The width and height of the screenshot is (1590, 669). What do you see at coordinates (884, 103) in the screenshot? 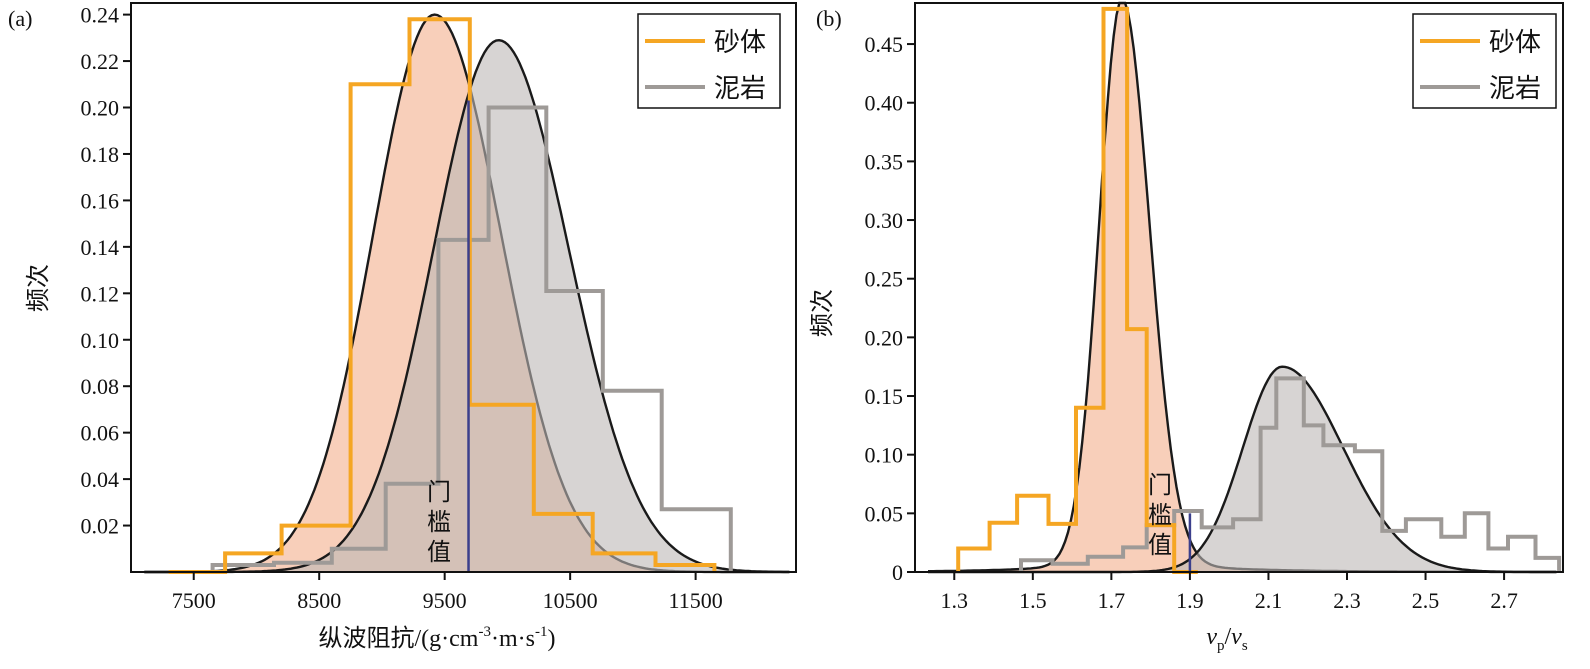
I see `y-tick-label: 0.40` at bounding box center [884, 103].